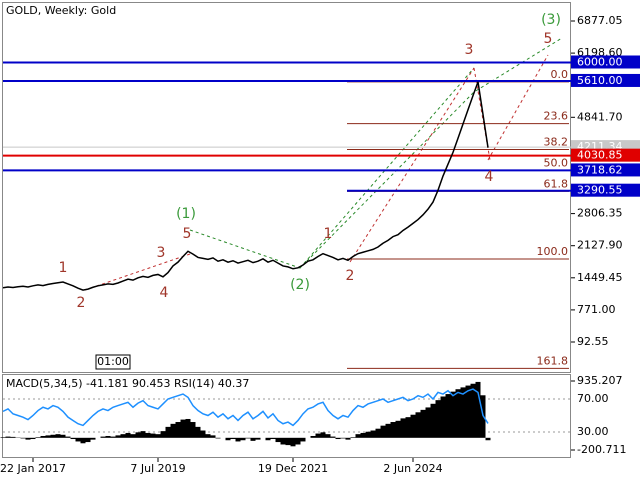  Describe the element at coordinates (553, 360) in the screenshot. I see `fib-label: 161.8` at that location.